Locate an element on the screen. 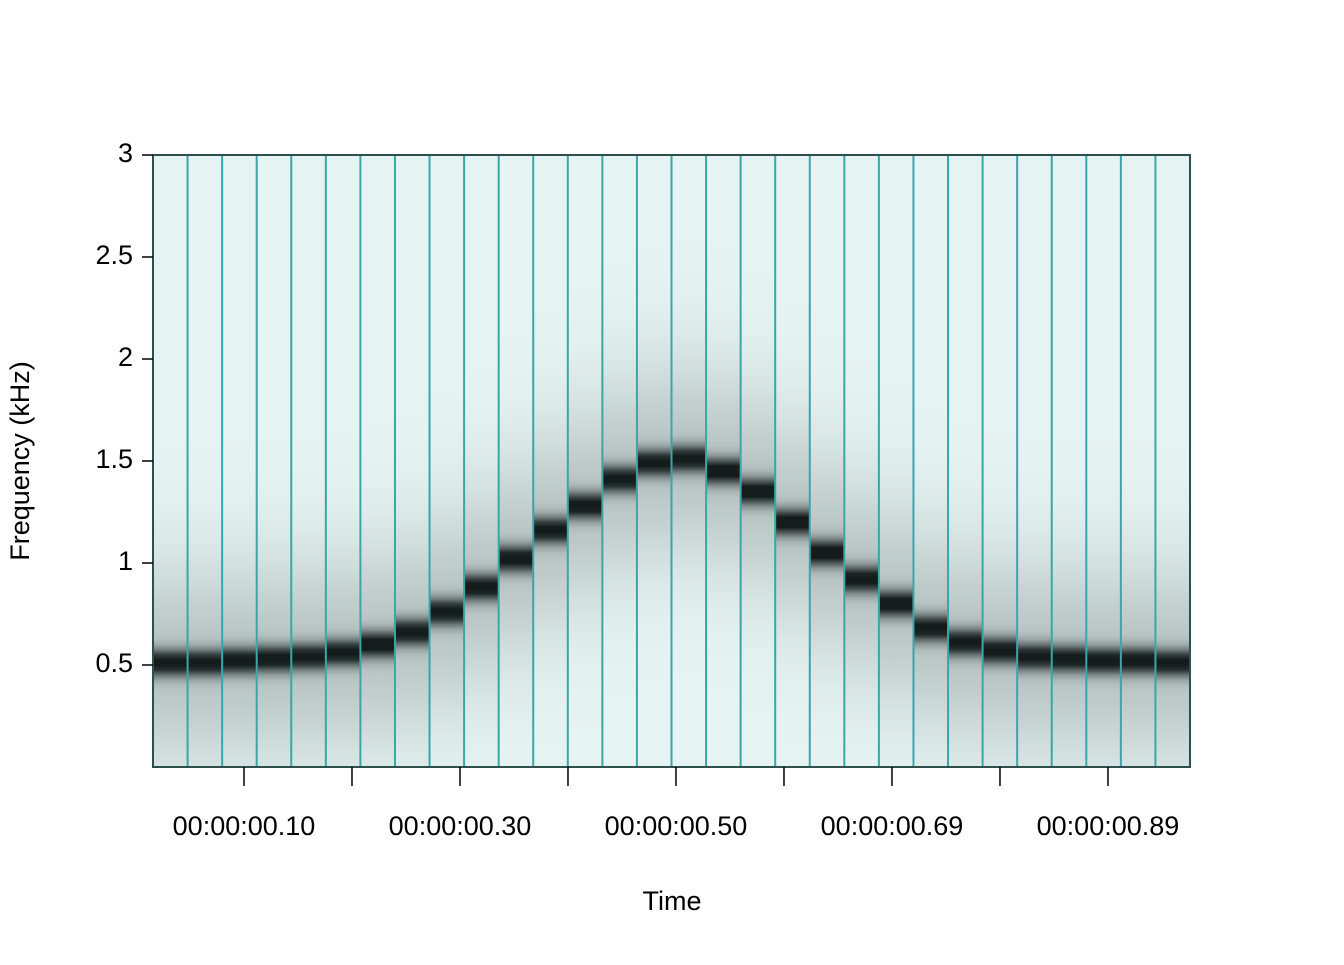 Image resolution: width=1344 pixels, height=965 pixels. x-axis-label: Time is located at coordinates (672, 901).